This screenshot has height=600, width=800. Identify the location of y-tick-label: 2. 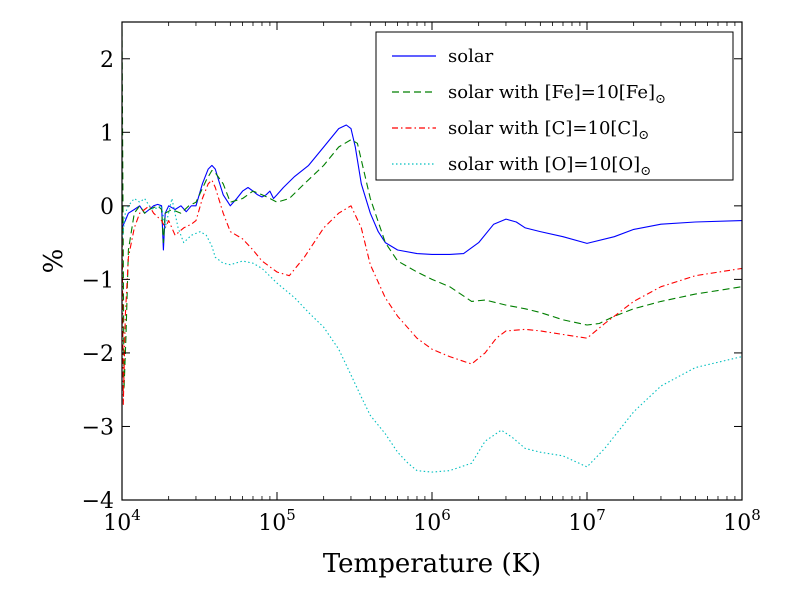
(107, 60).